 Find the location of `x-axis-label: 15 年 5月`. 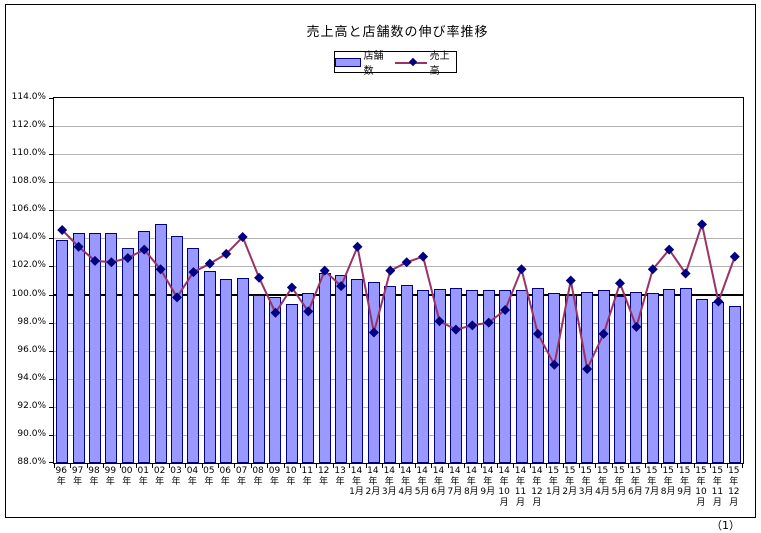

x-axis-label: 15 年 5月 is located at coordinates (619, 482).